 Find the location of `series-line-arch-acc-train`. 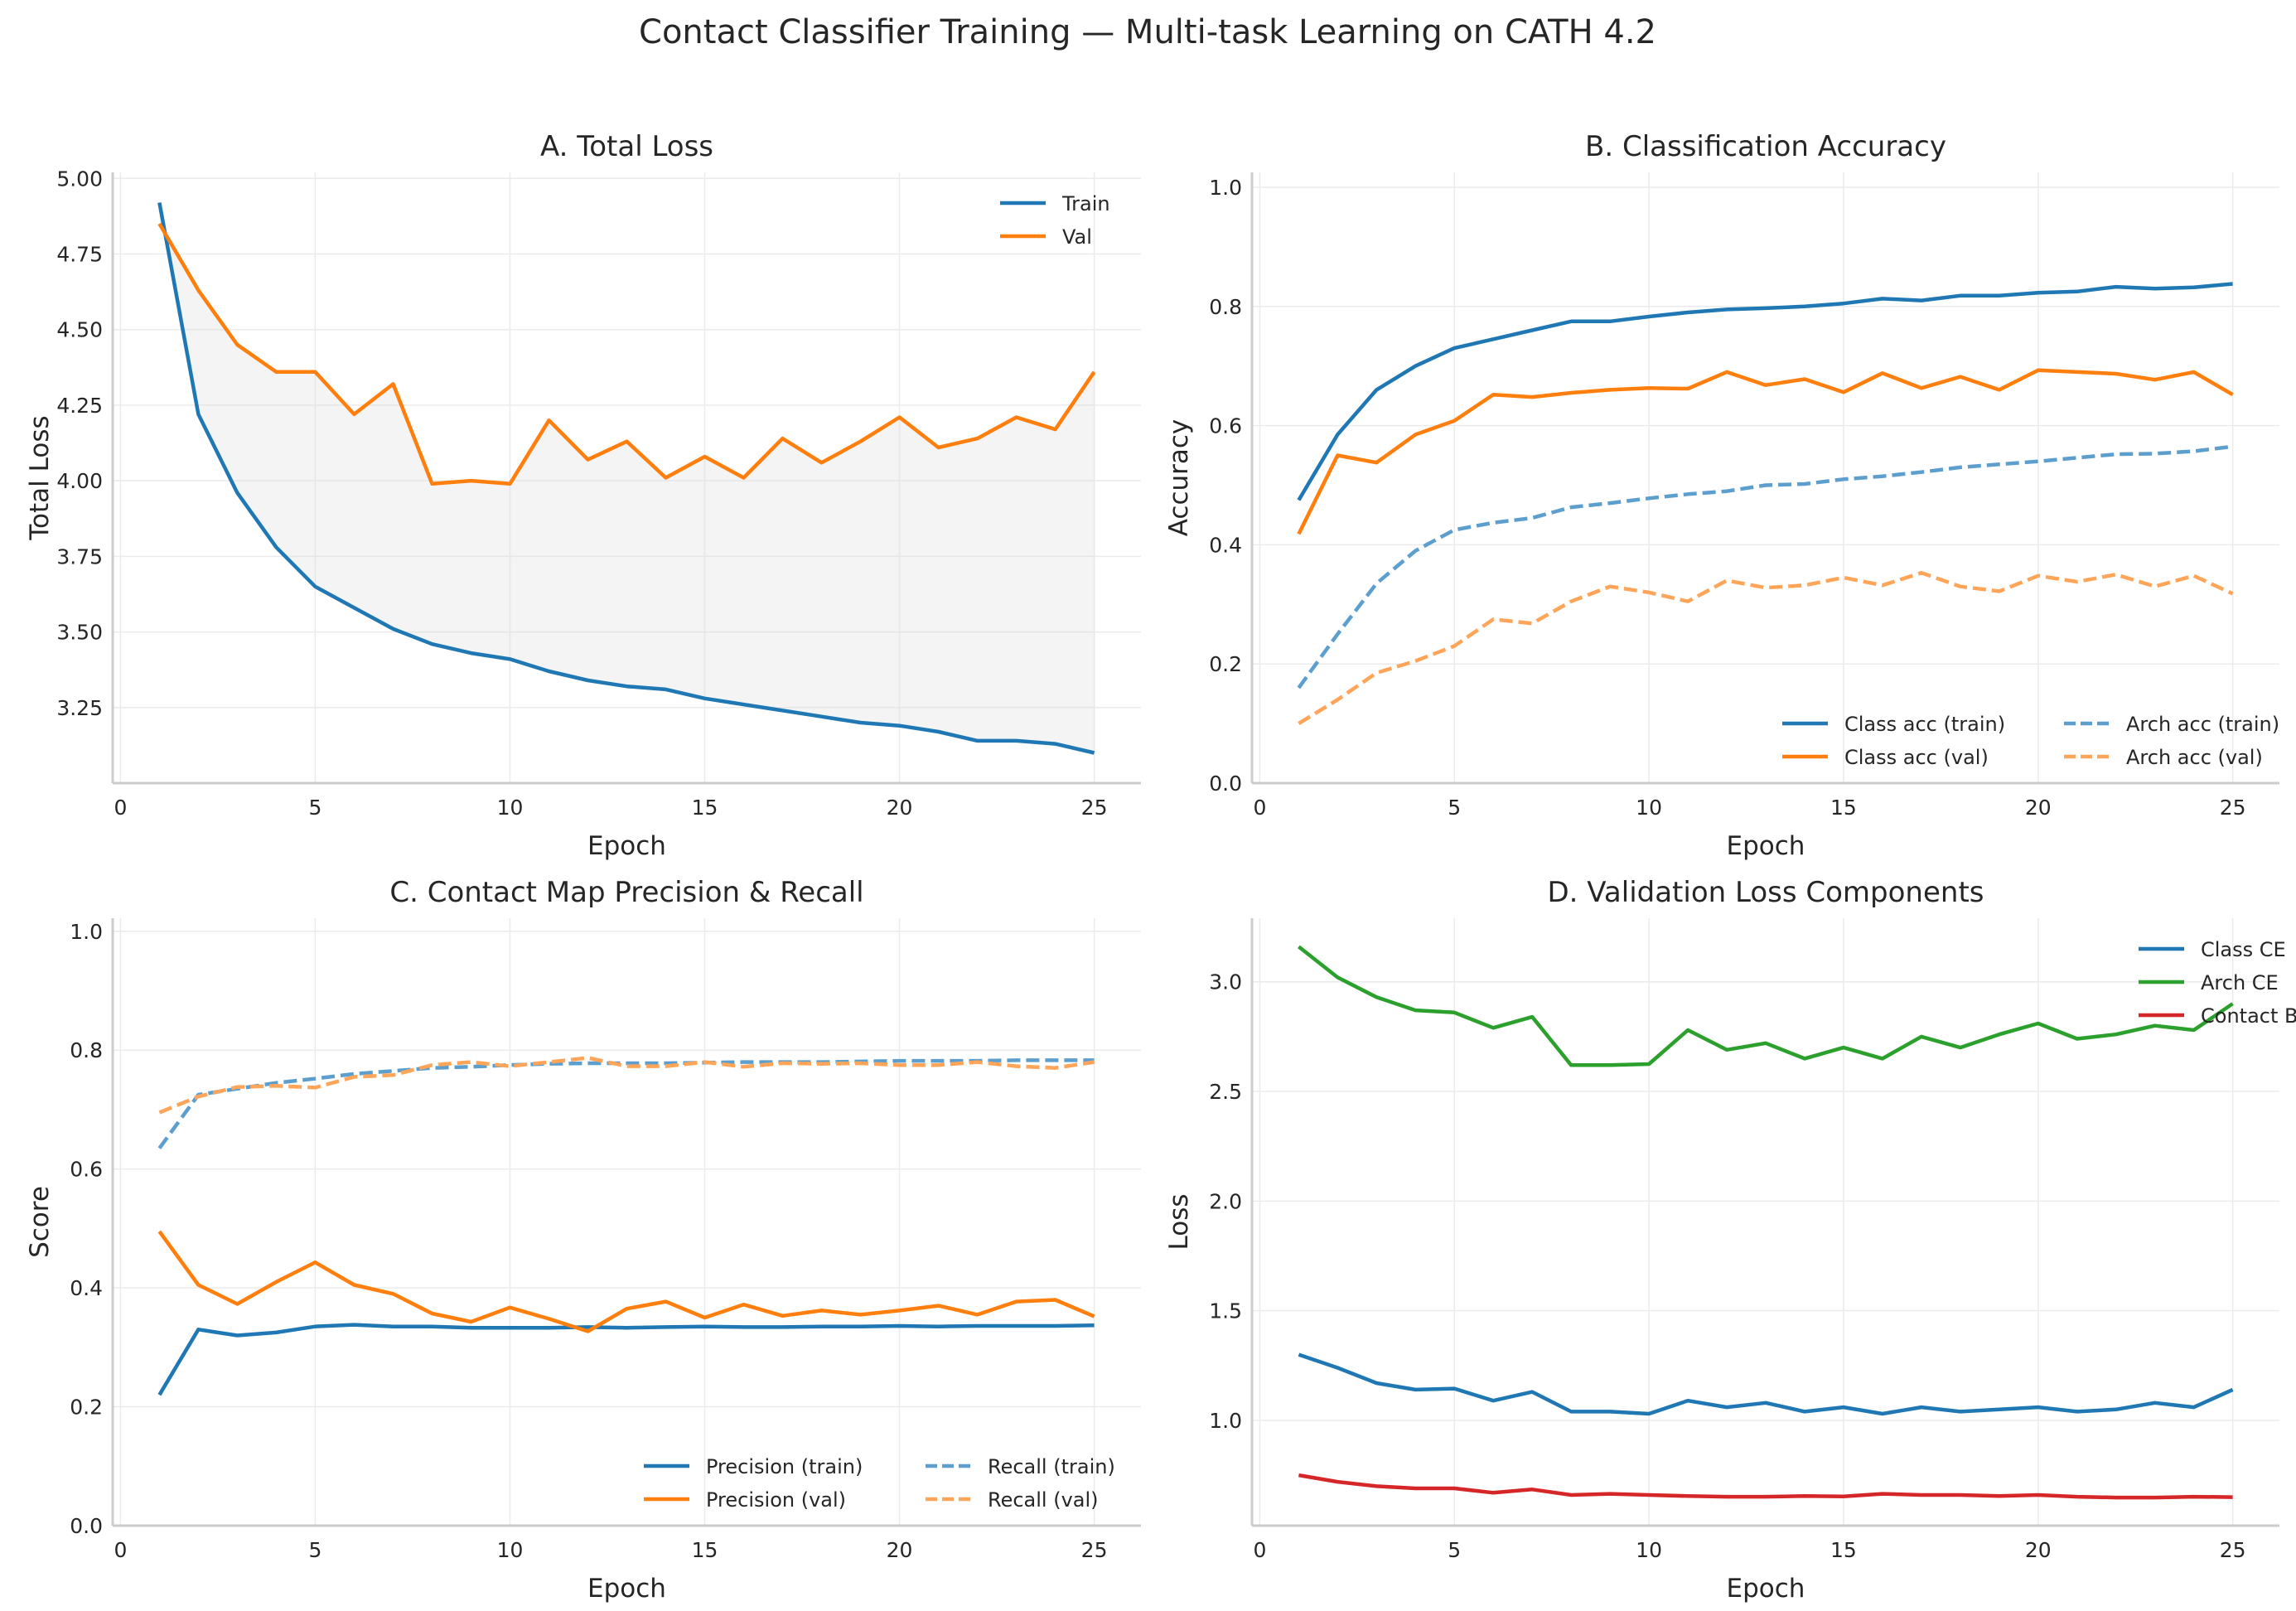

series-line-arch-acc-train is located at coordinates (1765, 566).